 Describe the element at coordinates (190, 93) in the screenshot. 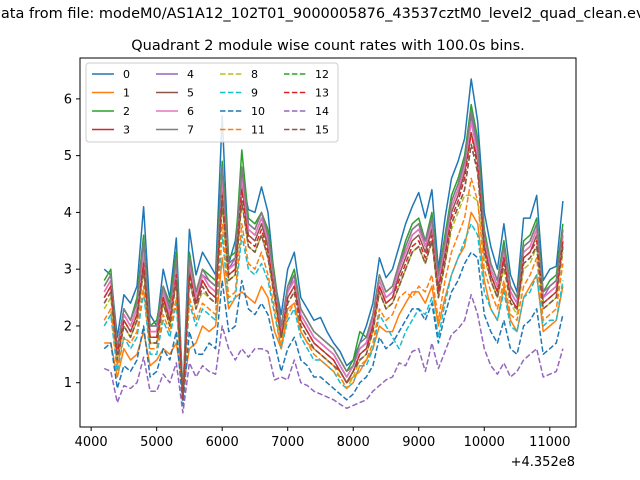

I see `legend-label-5: 5` at that location.